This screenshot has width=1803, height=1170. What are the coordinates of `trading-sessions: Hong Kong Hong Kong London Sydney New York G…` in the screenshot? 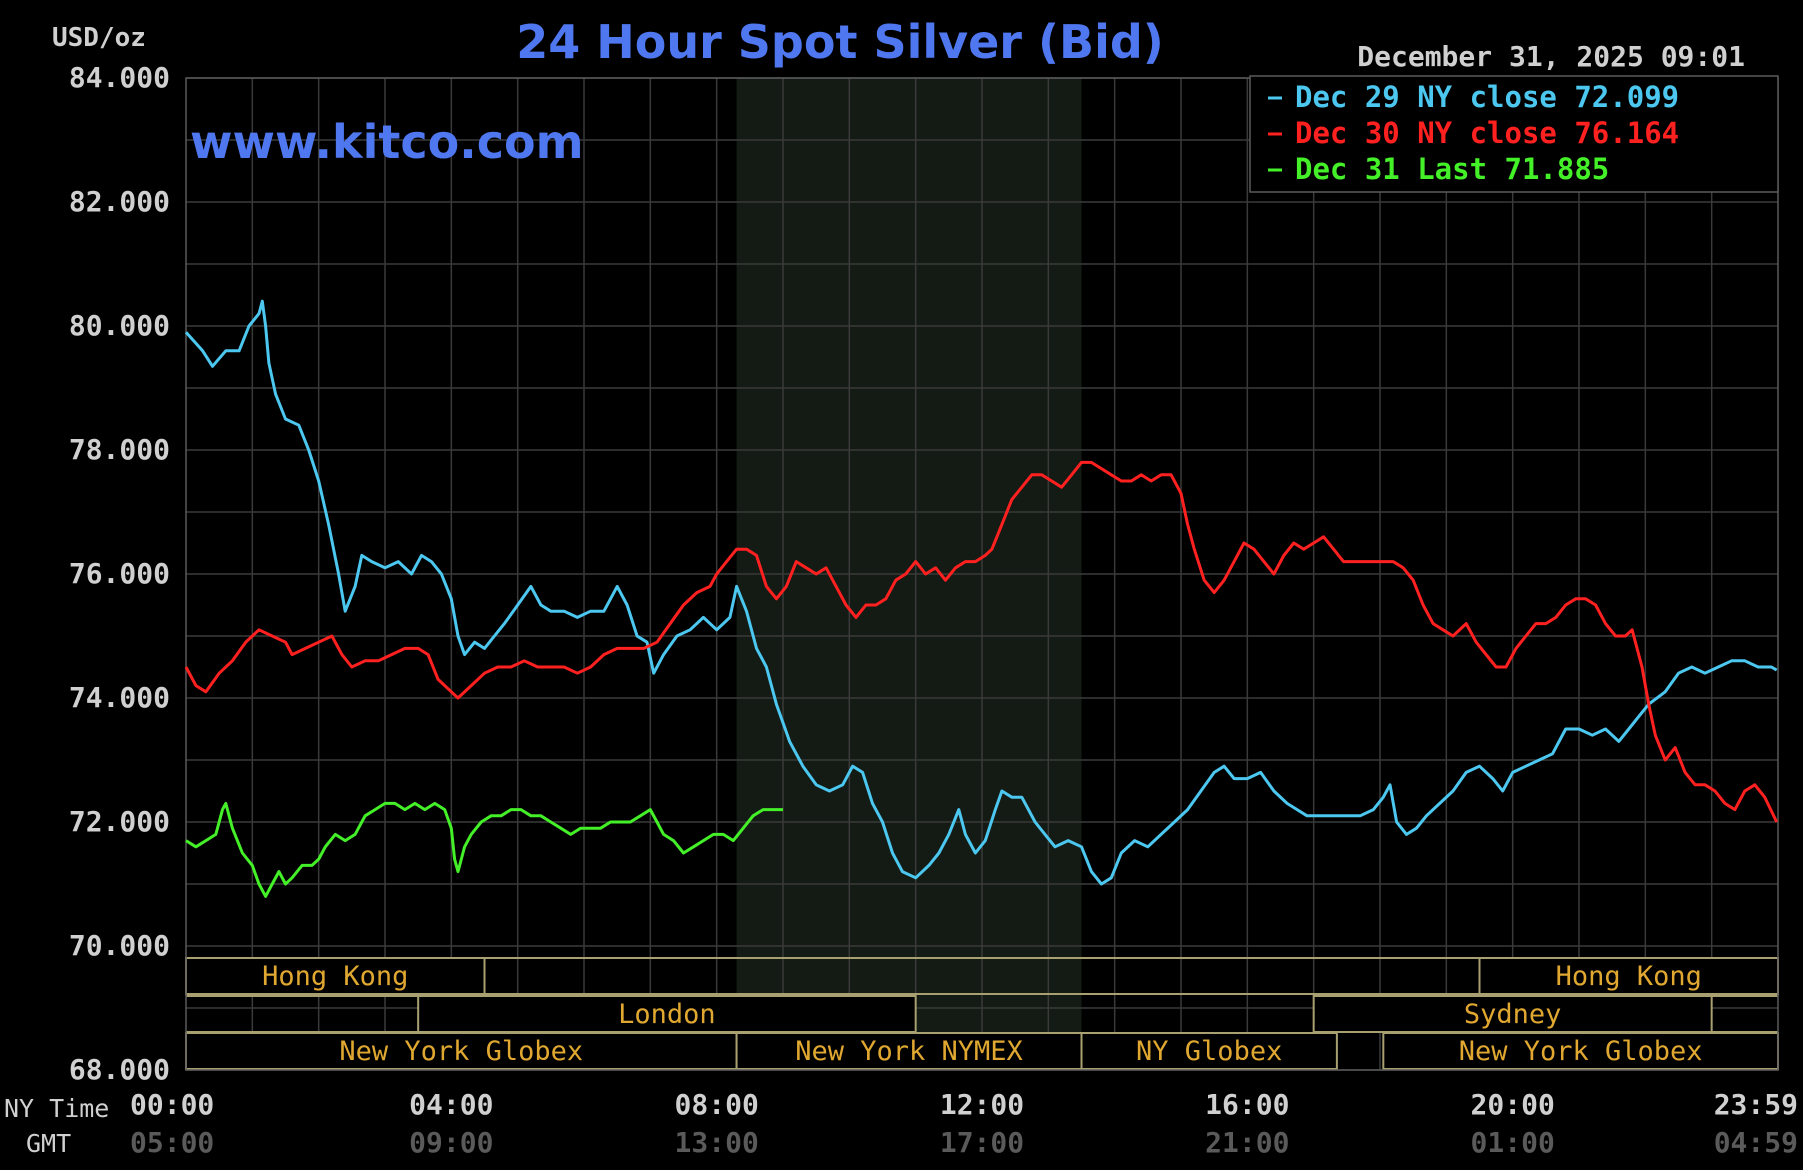 It's located at (982, 1013).